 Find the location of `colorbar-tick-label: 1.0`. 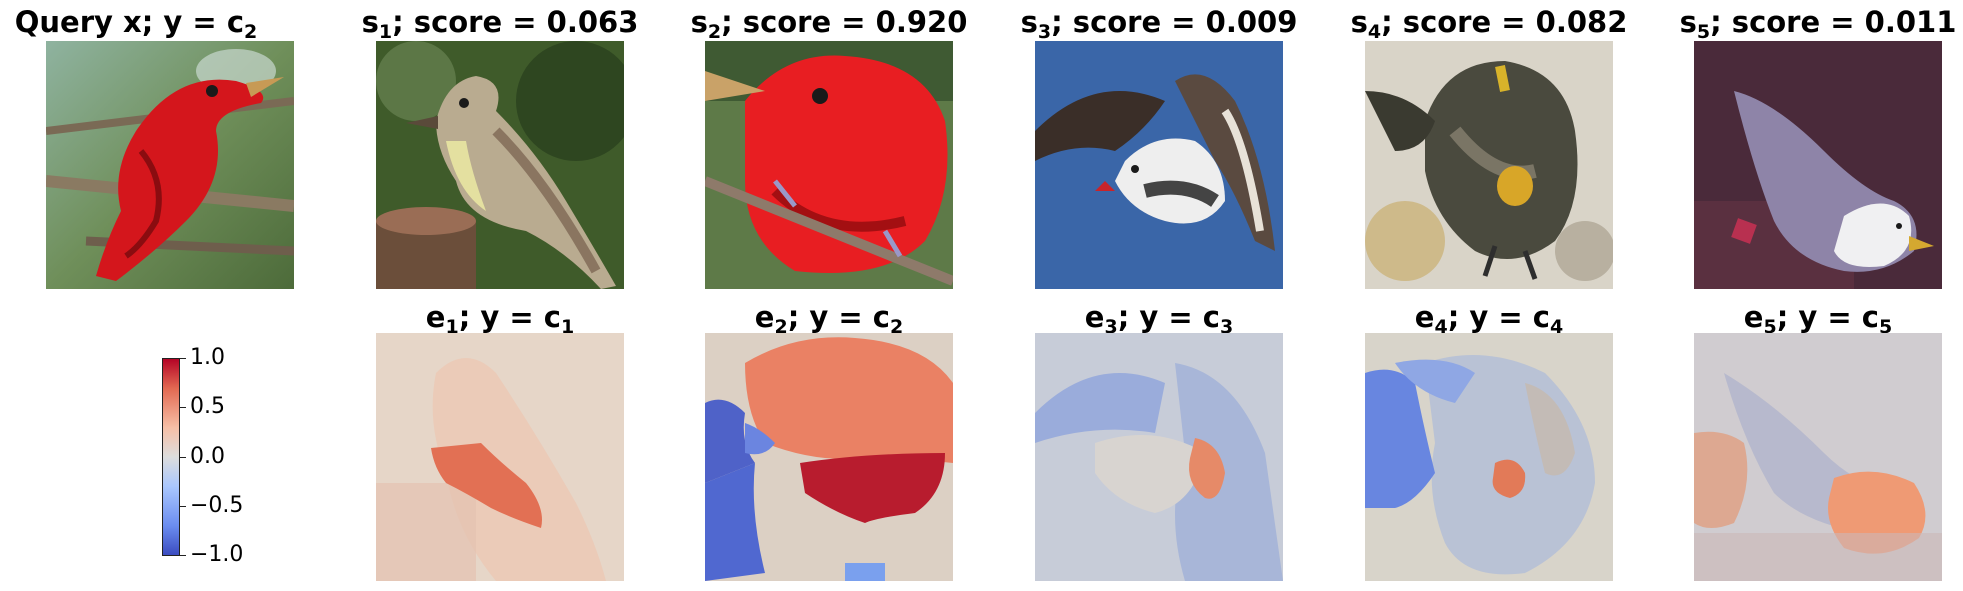

colorbar-tick-label: 1.0 is located at coordinates (207, 357).